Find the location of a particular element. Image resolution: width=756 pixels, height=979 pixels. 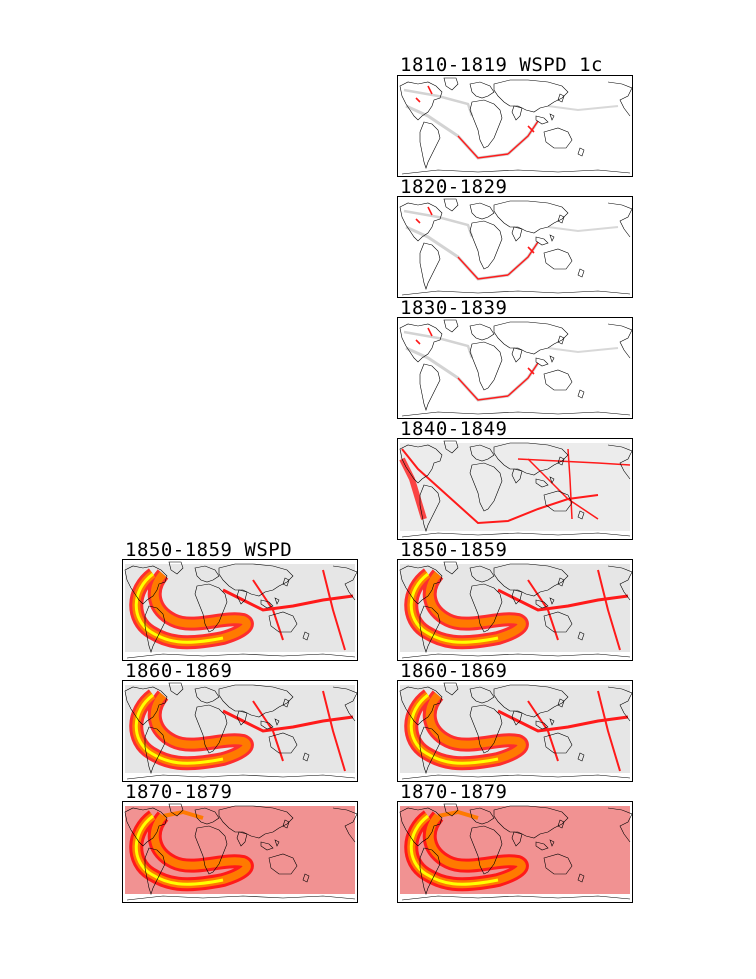

panel-title: 1830-1839 is located at coordinates (454, 308).